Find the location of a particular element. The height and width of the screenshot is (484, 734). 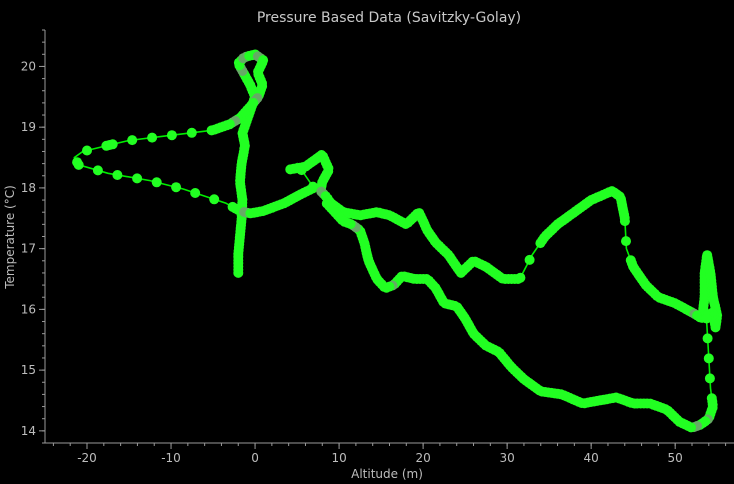

chart-title: Pressure Based Data (Savitzky-Golay) is located at coordinates (389, 18).